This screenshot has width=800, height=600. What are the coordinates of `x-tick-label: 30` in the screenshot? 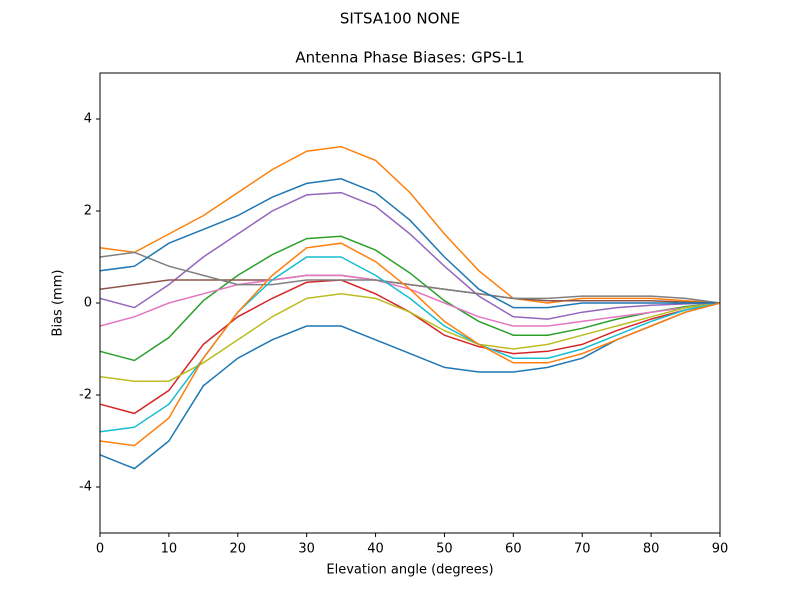 It's located at (306, 549).